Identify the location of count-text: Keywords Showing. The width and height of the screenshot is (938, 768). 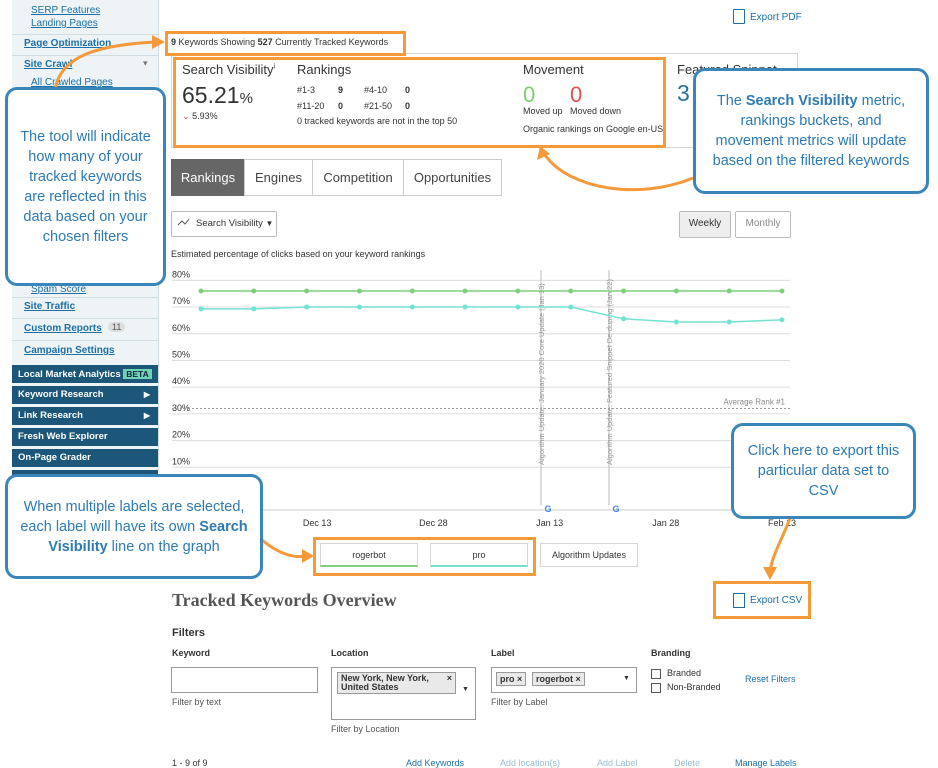
(217, 42).